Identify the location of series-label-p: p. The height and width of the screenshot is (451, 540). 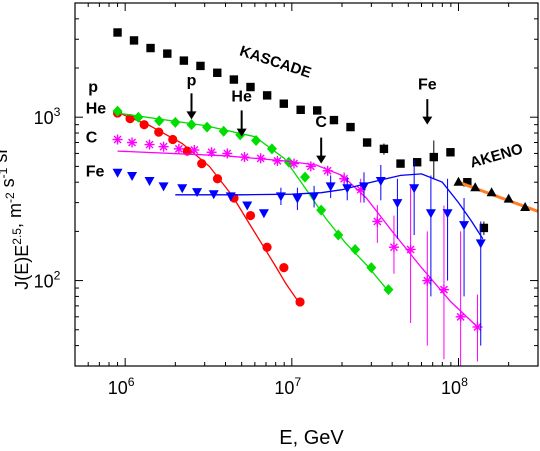
(93, 87).